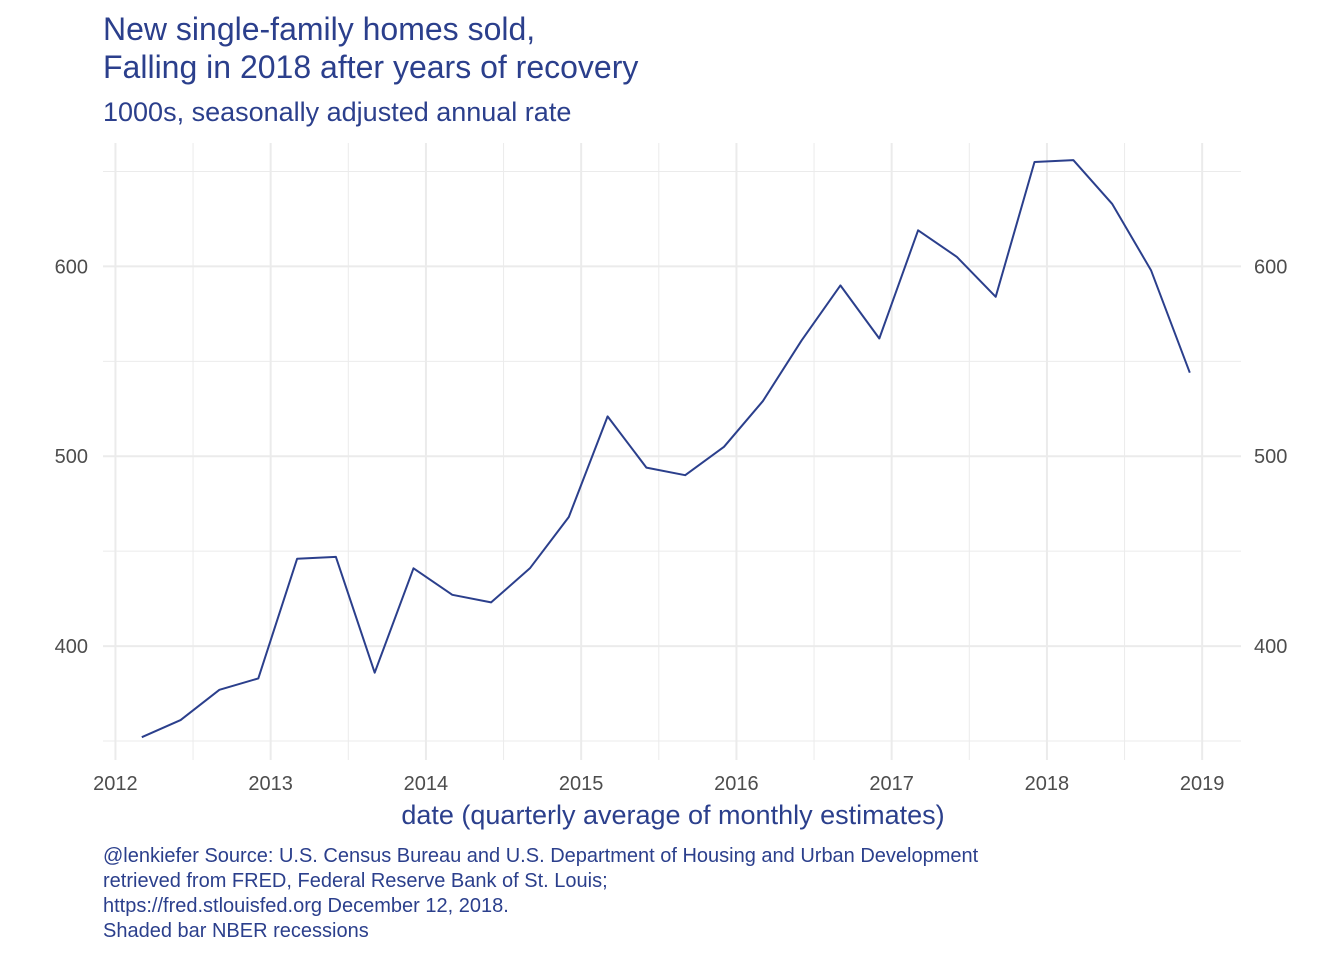 The image size is (1344, 960). Describe the element at coordinates (71, 267) in the screenshot. I see `y-tick-label-left: 600` at that location.